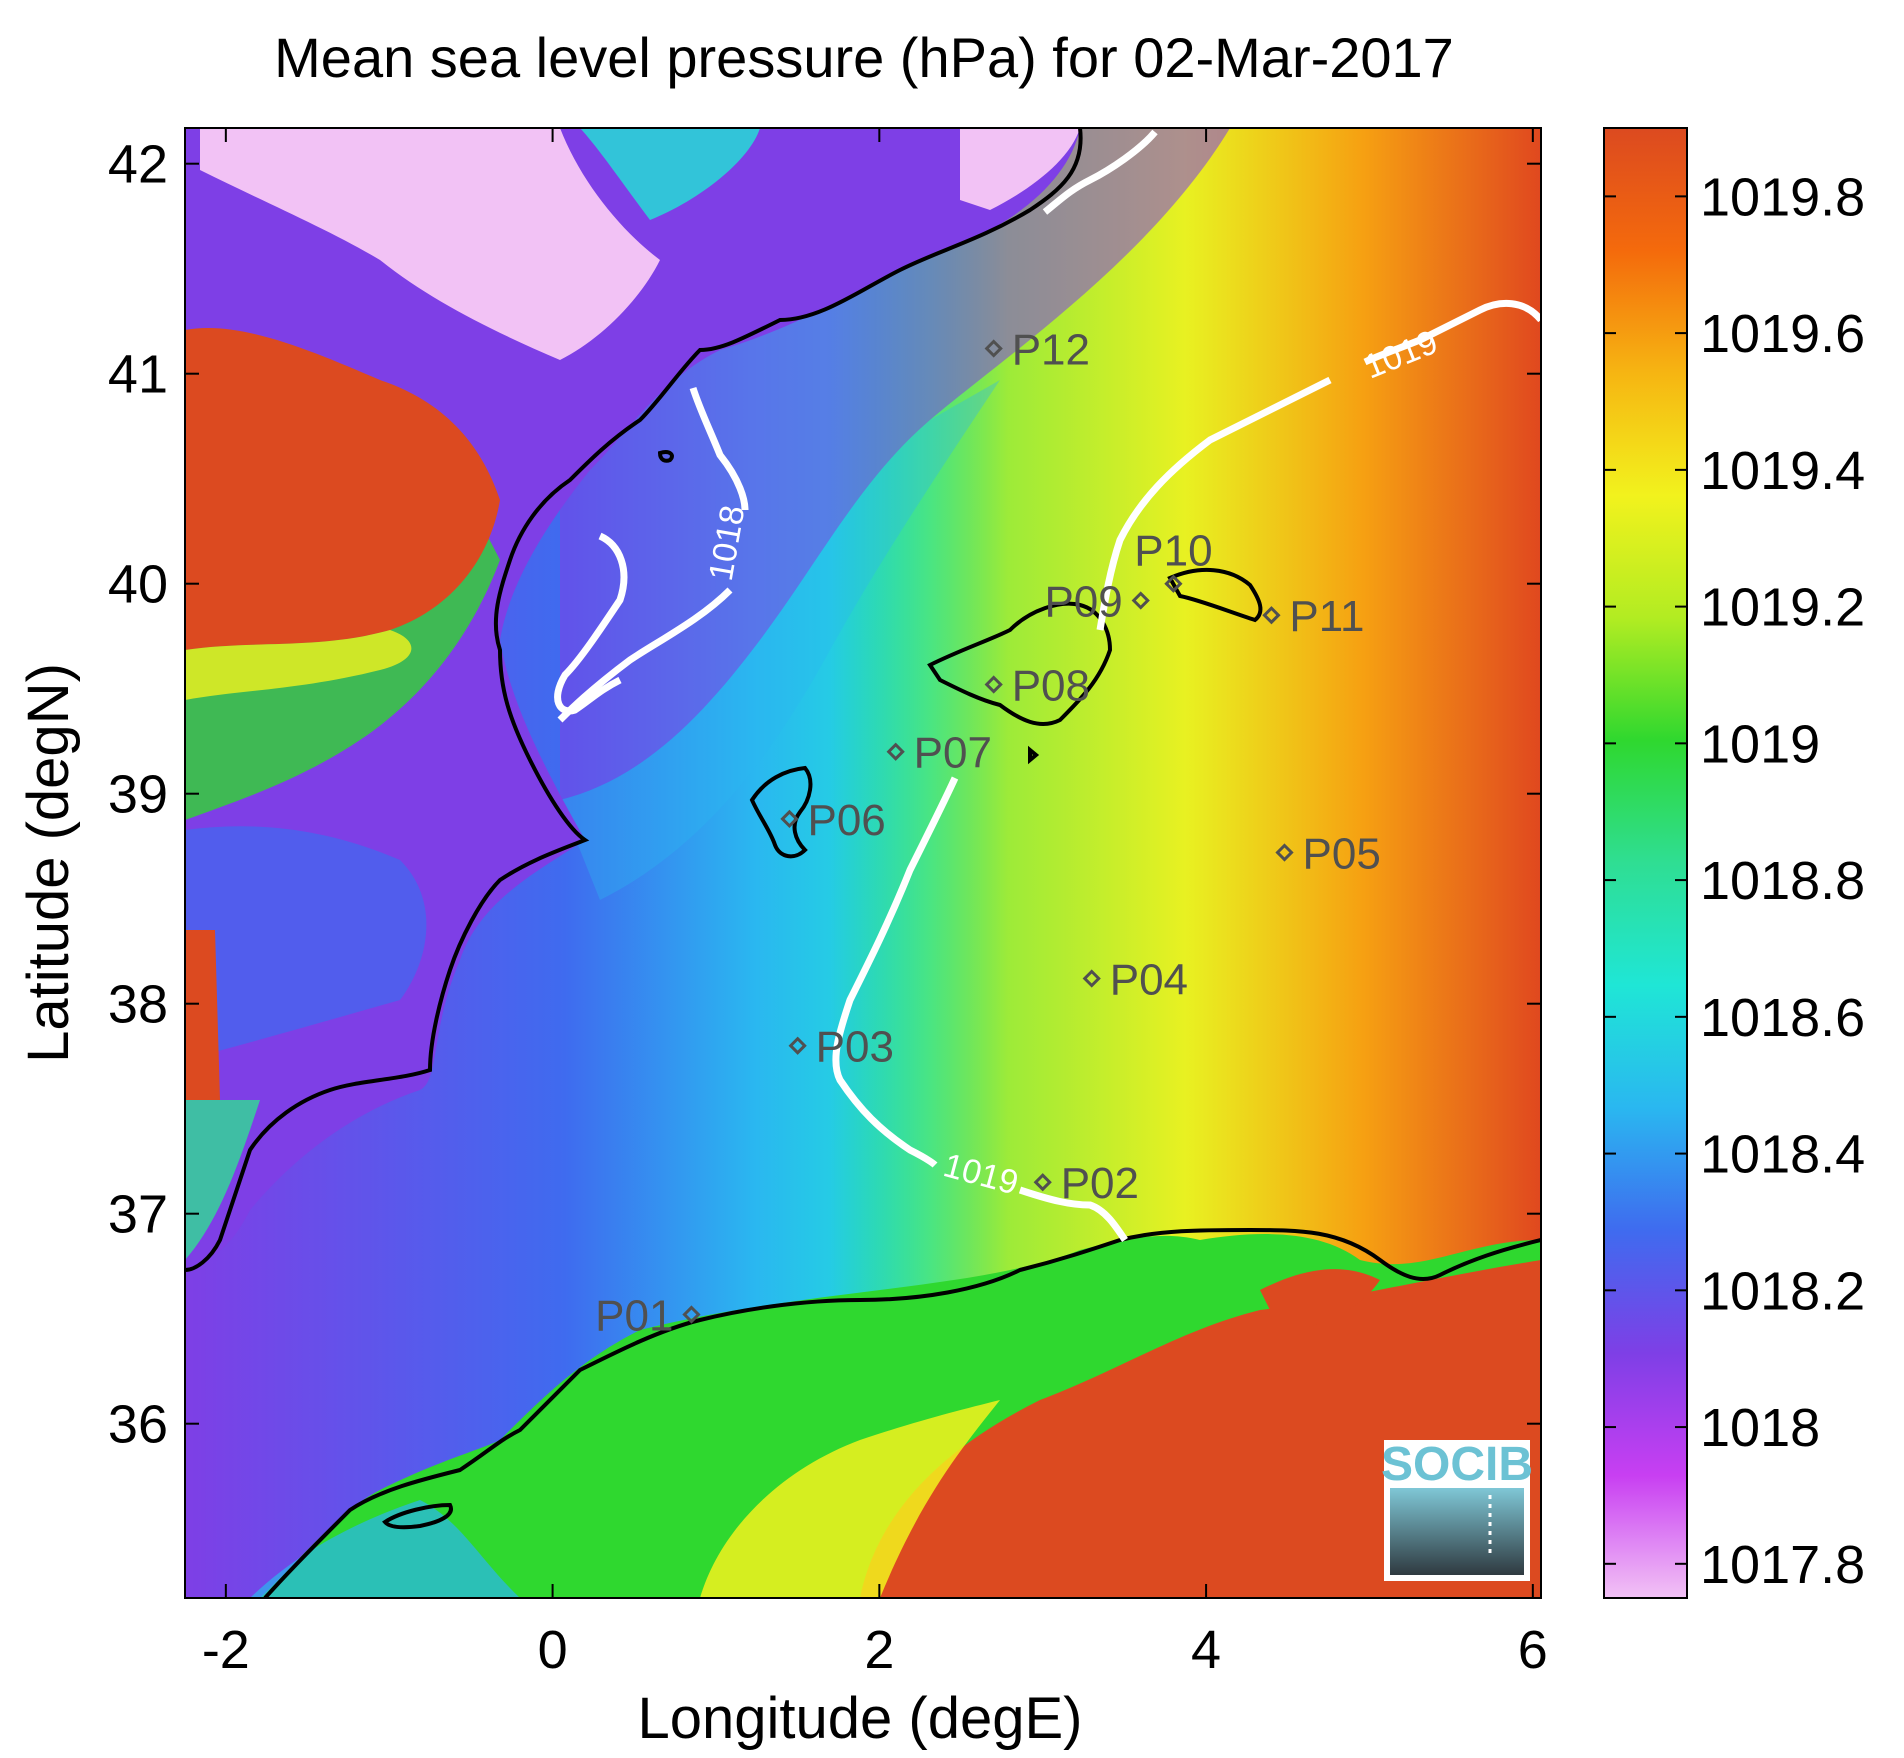  I want to click on spain-island-coastline, so click(665, 456).